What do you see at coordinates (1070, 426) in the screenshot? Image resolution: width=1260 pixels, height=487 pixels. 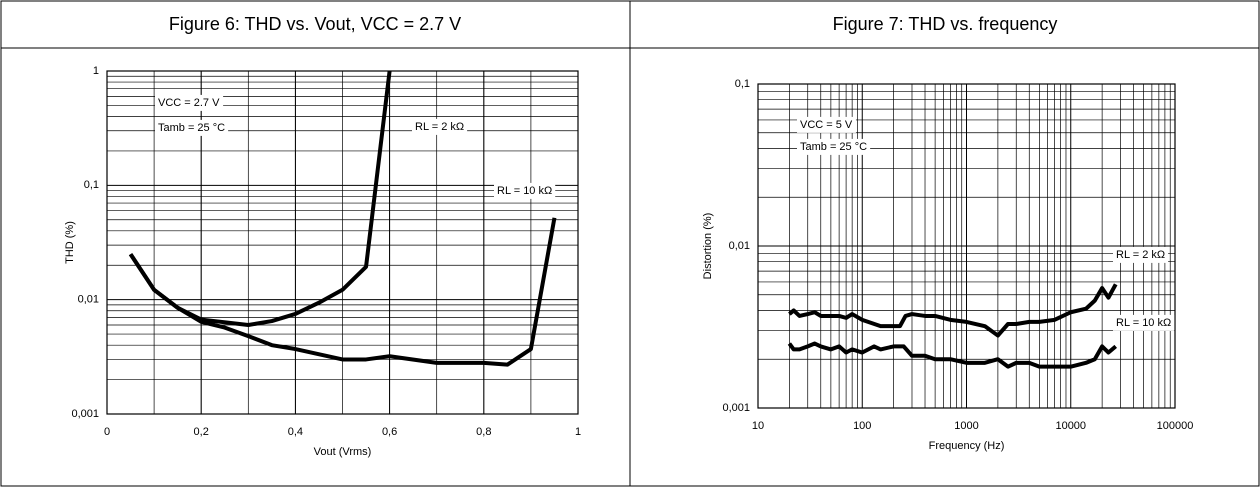 I see `x-tick-label: 10000` at bounding box center [1070, 426].